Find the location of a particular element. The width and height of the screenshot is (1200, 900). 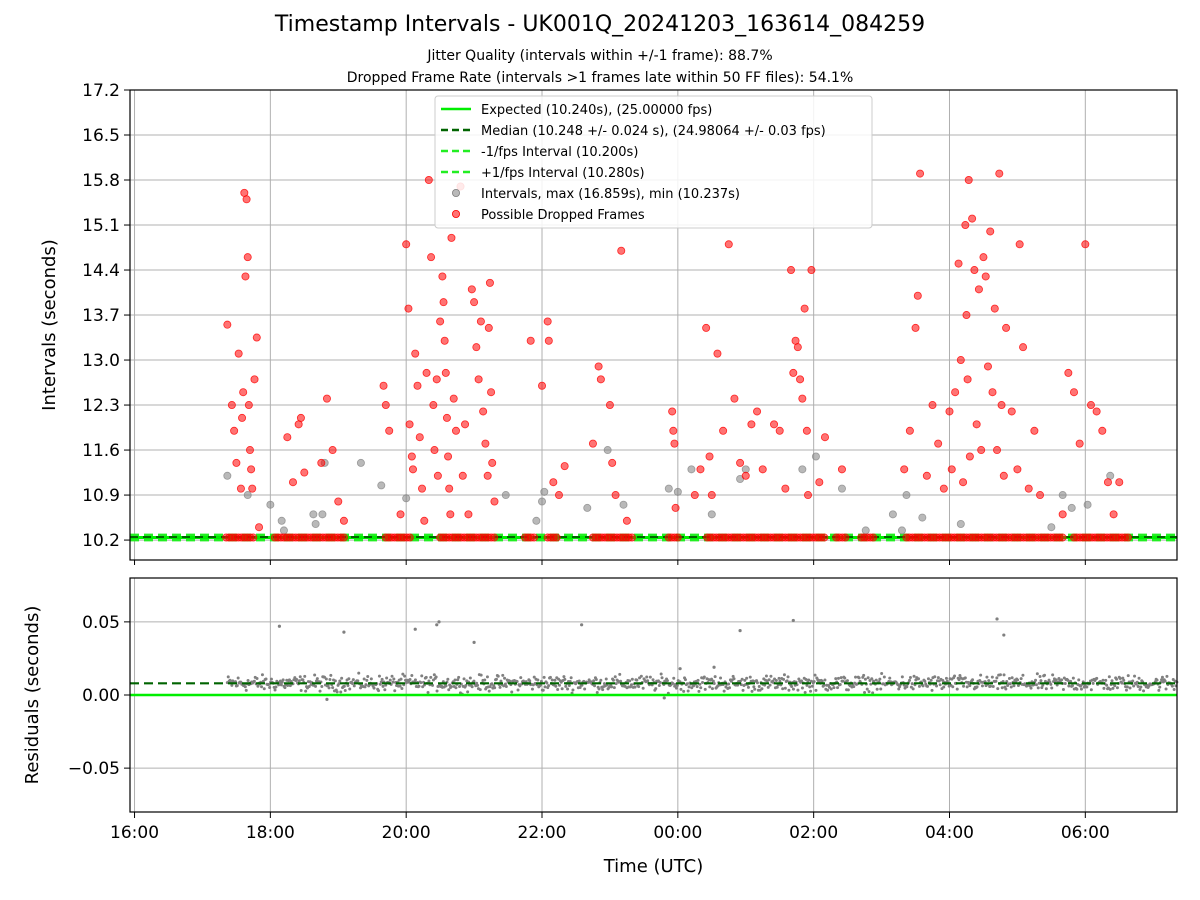

top-panel-x-ticks is located at coordinates (610, 562).